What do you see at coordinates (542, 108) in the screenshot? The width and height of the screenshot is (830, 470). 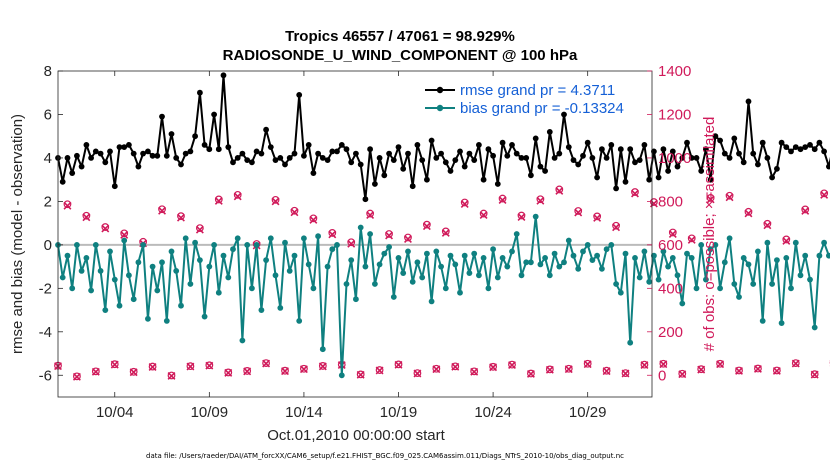 I see `legend-bias-label: bias grand pr = -0.13324` at bounding box center [542, 108].